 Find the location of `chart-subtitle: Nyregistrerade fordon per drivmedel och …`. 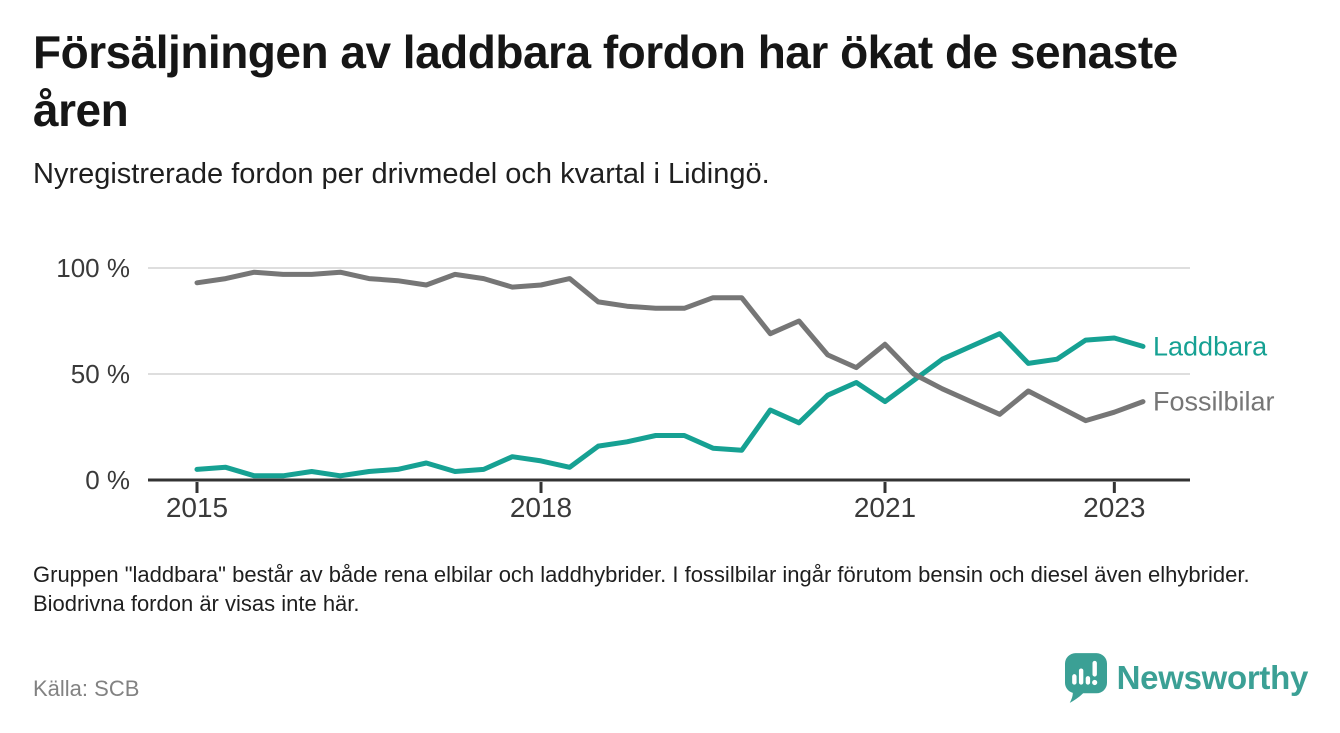

chart-subtitle: Nyregistrerade fordon per drivmedel och … is located at coordinates (401, 174).